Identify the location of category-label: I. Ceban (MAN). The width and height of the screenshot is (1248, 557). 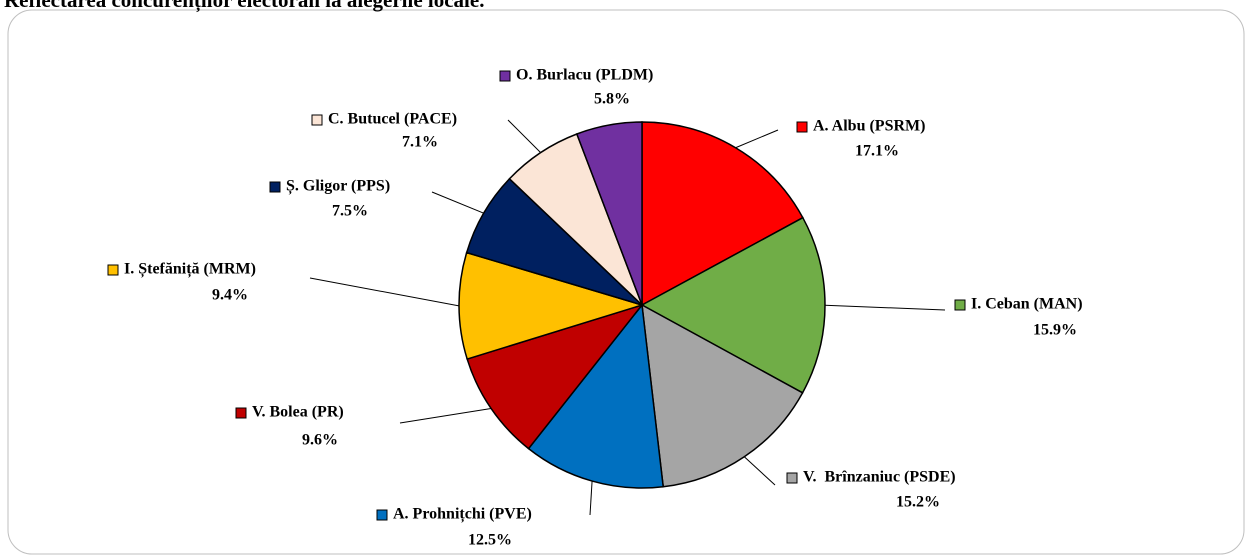
(1027, 304).